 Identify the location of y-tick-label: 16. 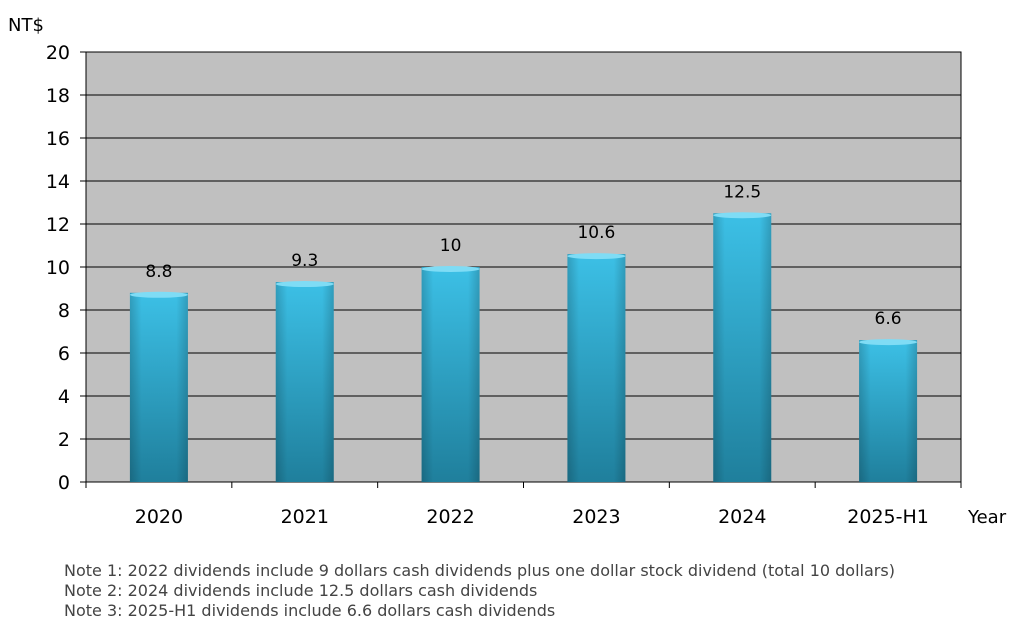
(58, 139).